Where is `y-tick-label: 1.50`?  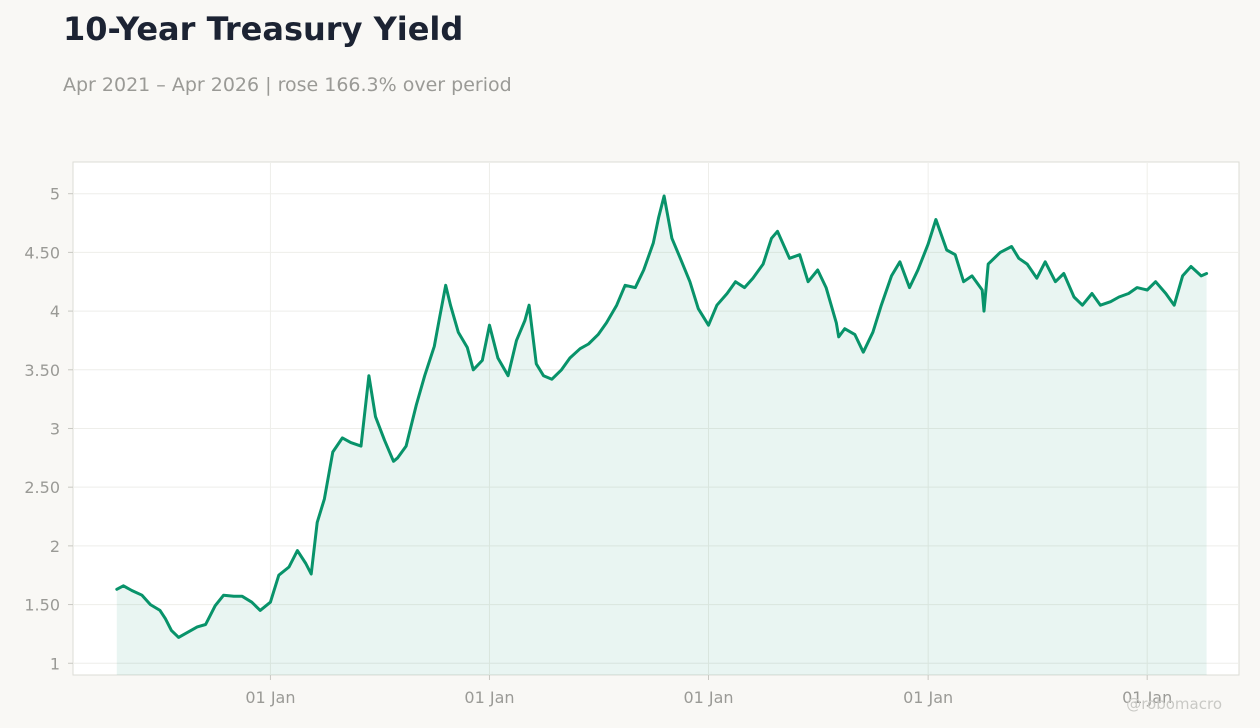
y-tick-label: 1.50 is located at coordinates (42, 605).